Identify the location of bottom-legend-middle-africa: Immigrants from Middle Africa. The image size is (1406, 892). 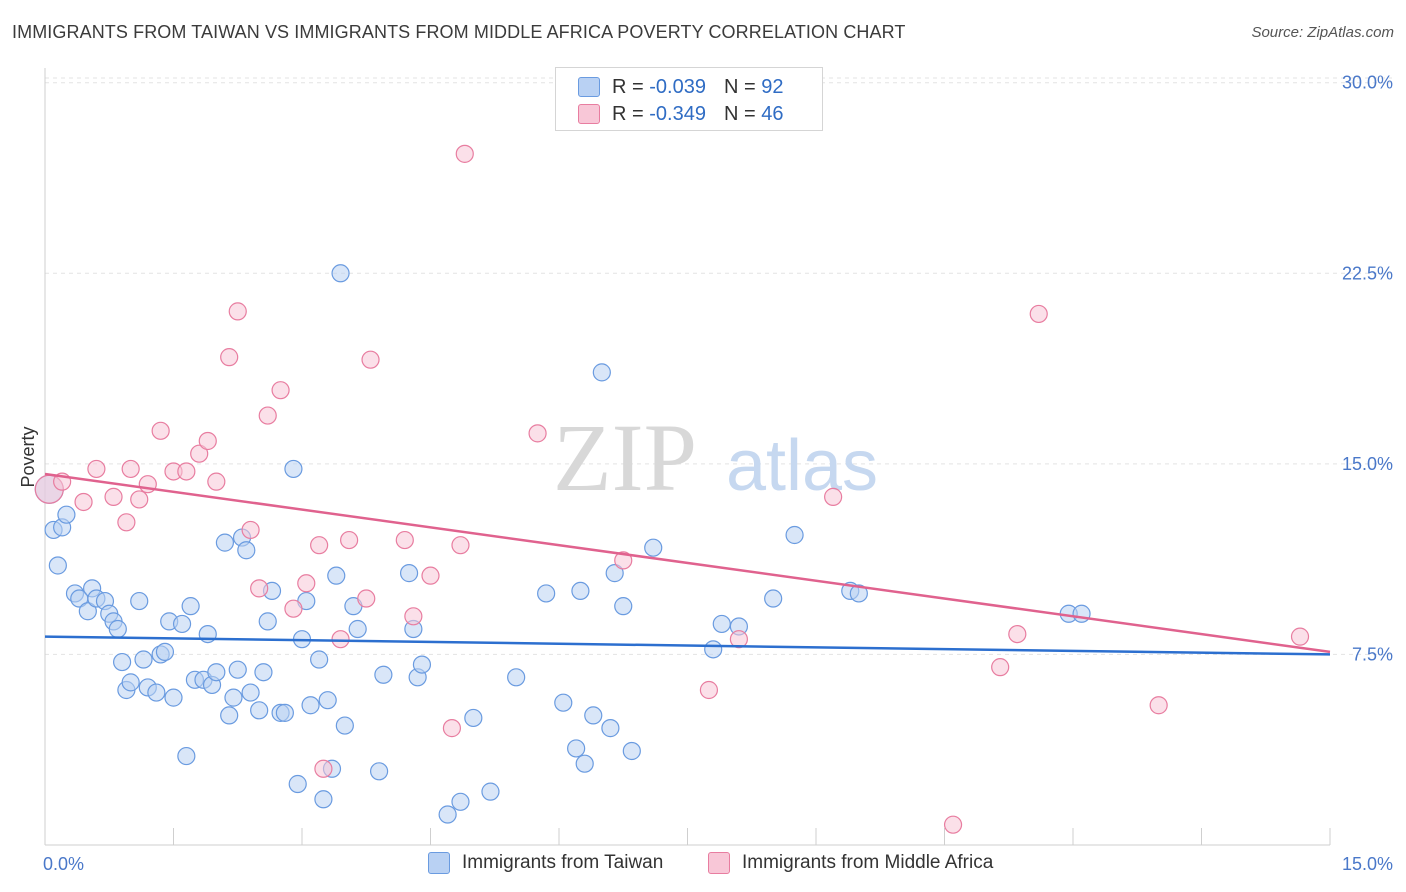
(850, 863).